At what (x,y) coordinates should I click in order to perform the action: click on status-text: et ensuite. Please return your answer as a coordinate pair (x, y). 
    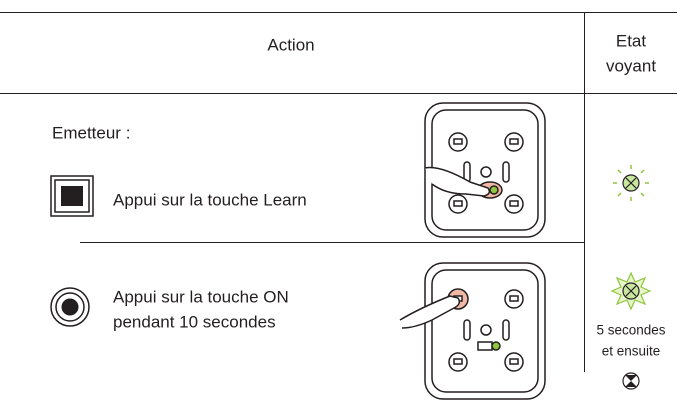
    Looking at the image, I should click on (631, 351).